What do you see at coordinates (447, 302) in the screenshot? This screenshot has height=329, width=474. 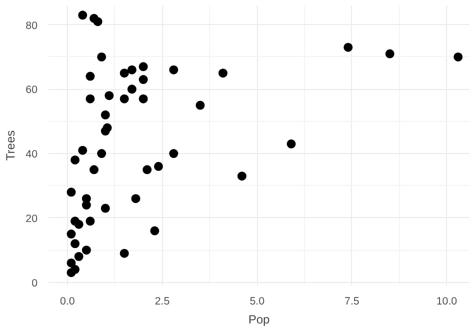 I see `x-tick-label: 10.0` at bounding box center [447, 302].